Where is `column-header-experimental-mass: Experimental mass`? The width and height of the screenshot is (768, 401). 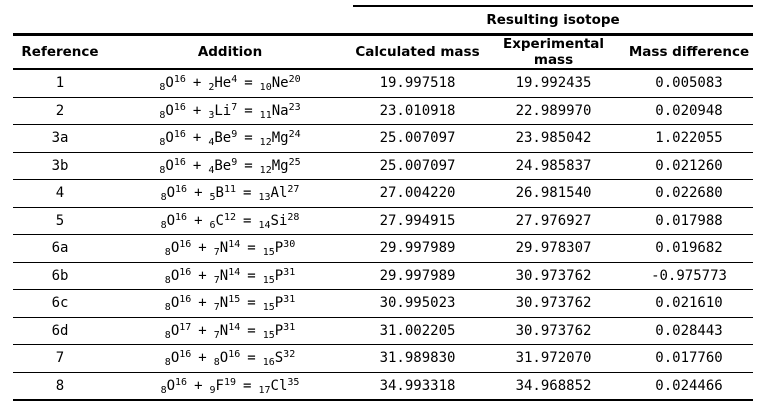 column-header-experimental-mass: Experimental mass is located at coordinates (553, 52).